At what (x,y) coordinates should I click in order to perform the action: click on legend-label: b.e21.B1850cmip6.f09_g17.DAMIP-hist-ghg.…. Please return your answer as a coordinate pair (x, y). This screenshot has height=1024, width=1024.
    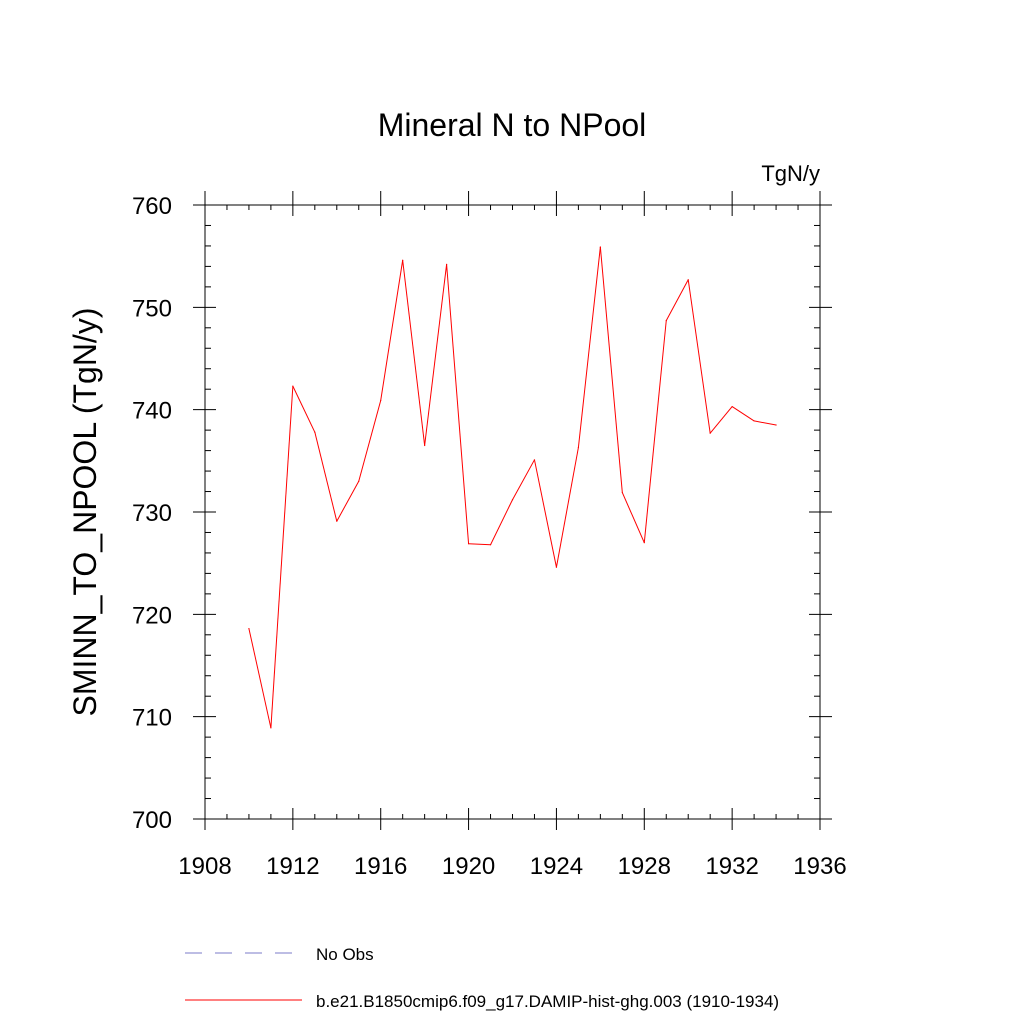
    Looking at the image, I should click on (547, 1001).